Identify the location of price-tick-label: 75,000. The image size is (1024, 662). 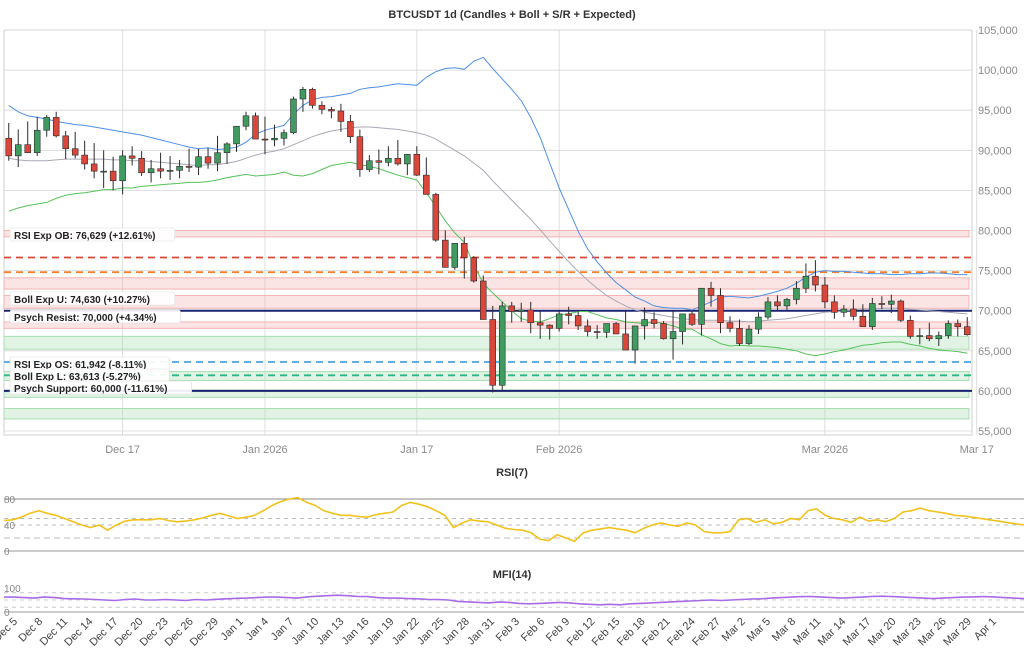
(995, 272).